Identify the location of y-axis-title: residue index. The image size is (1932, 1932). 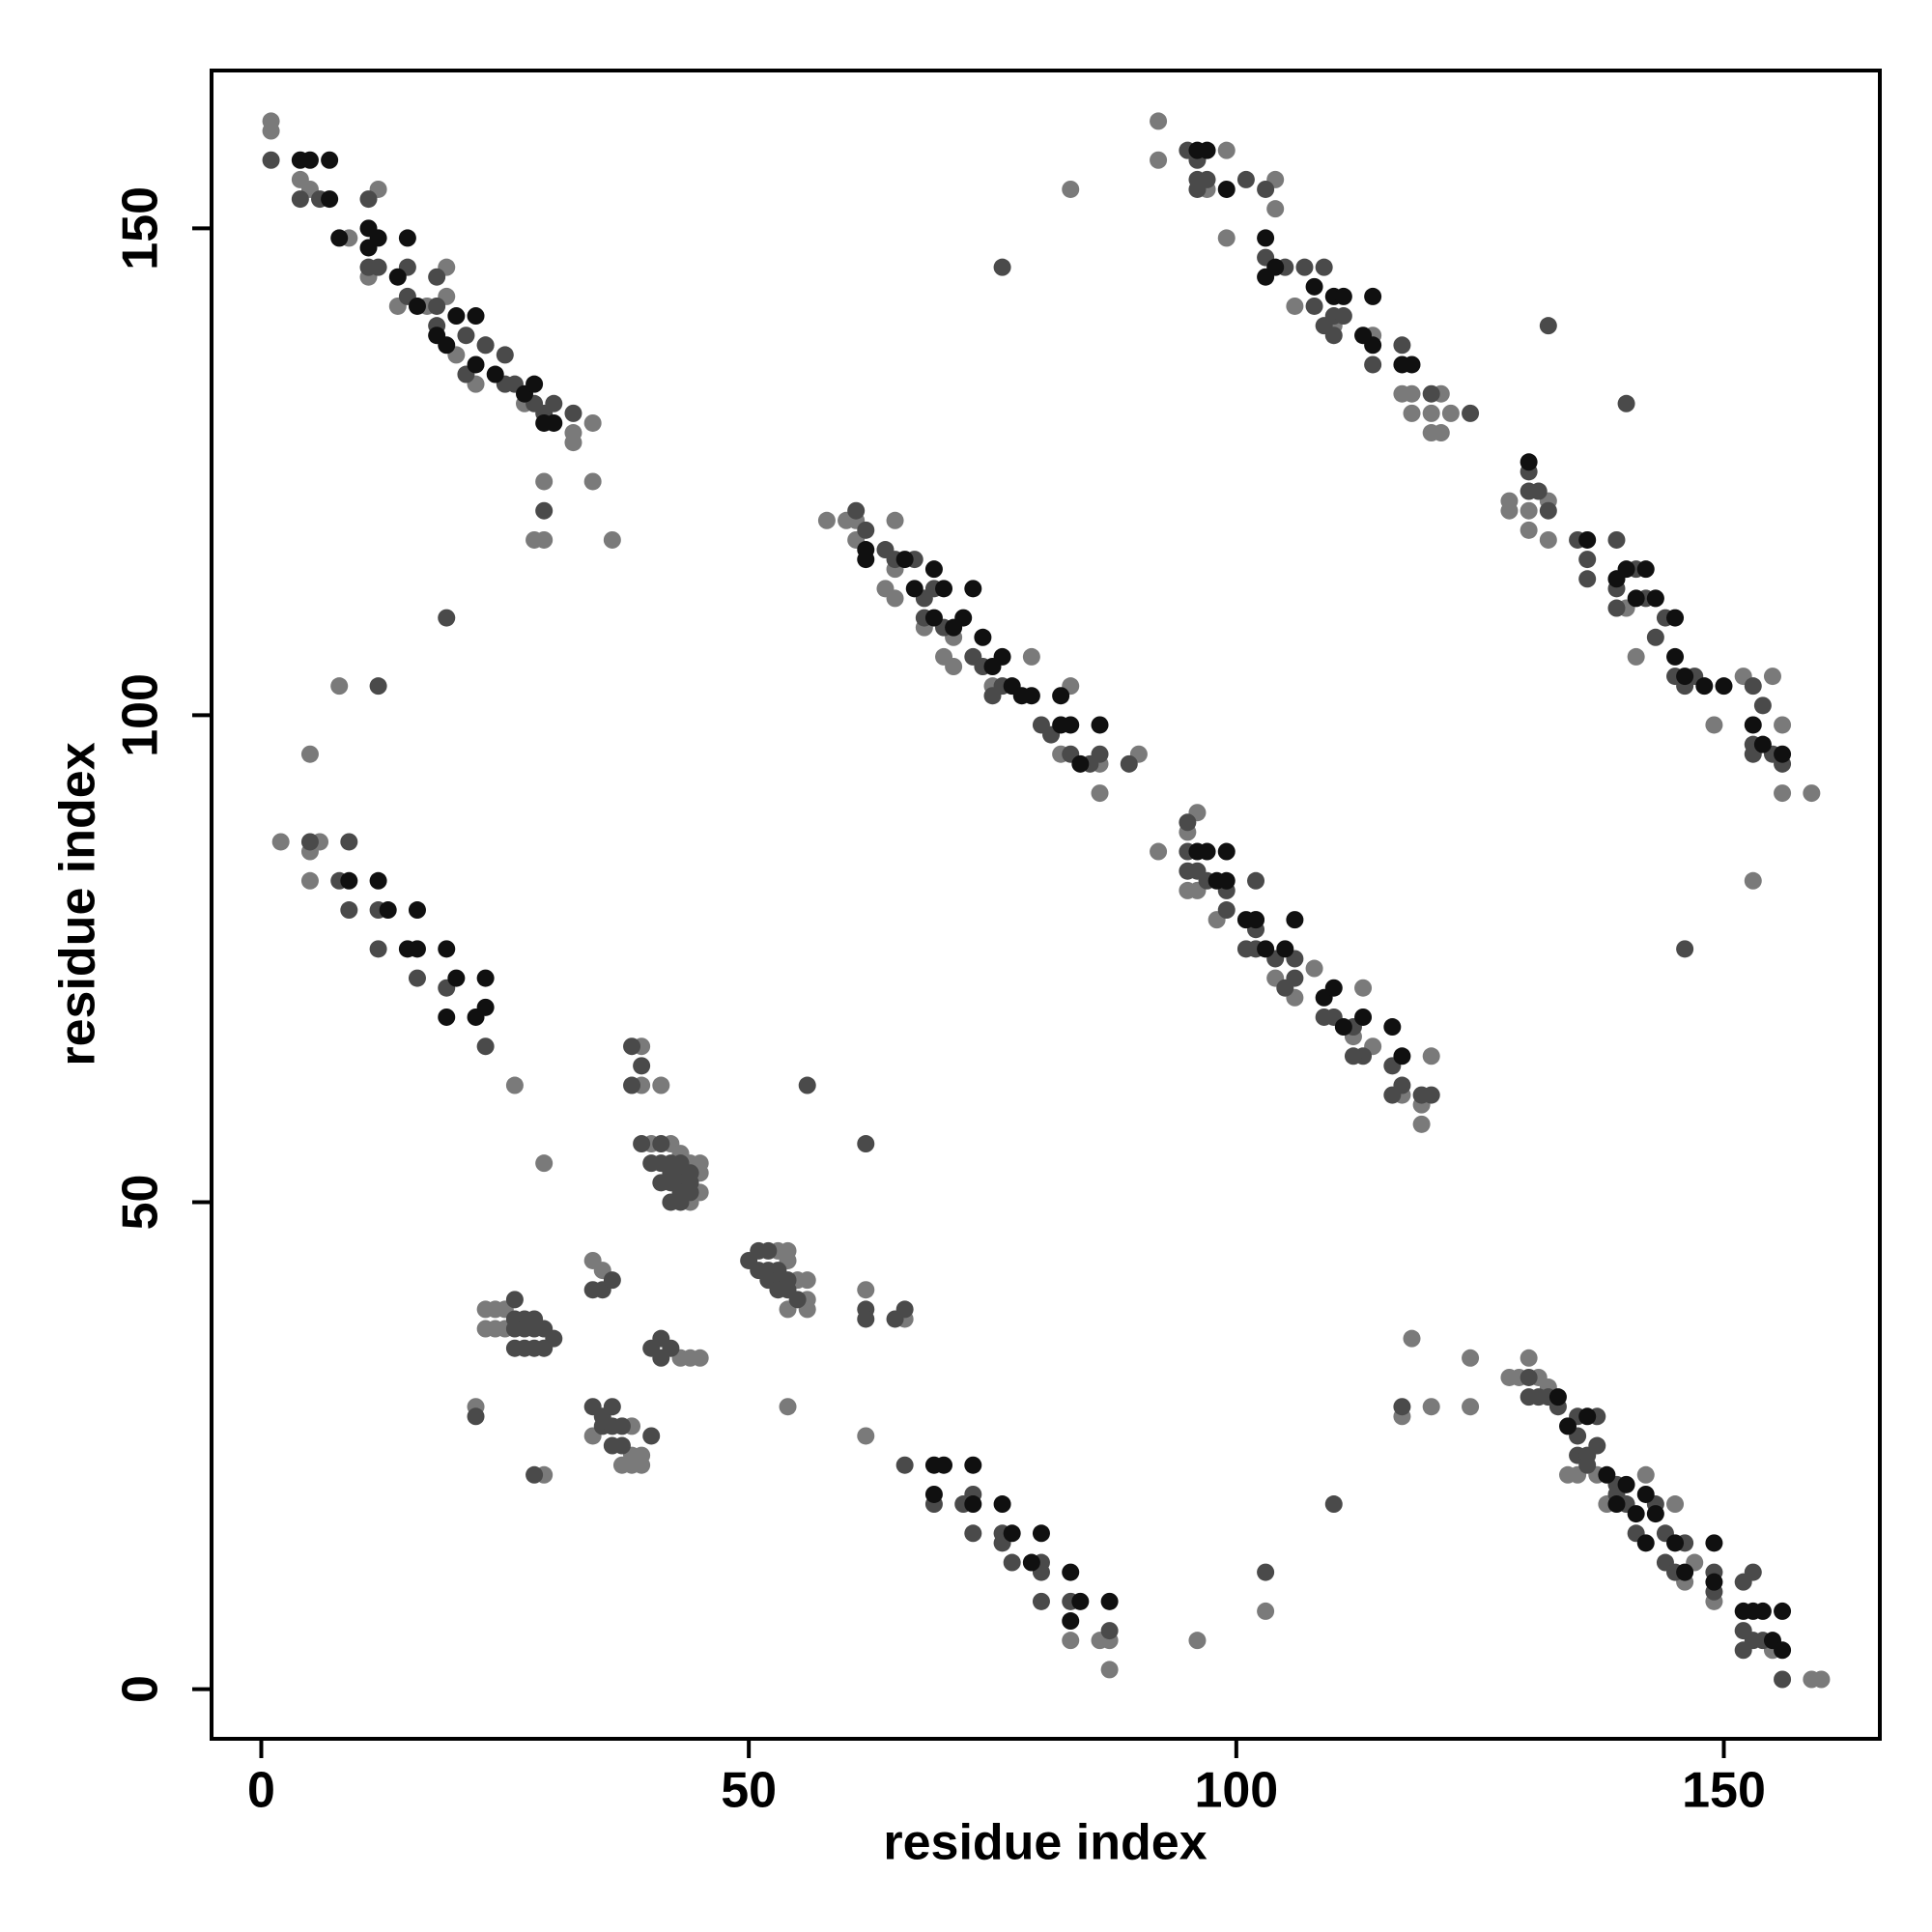
(78, 903).